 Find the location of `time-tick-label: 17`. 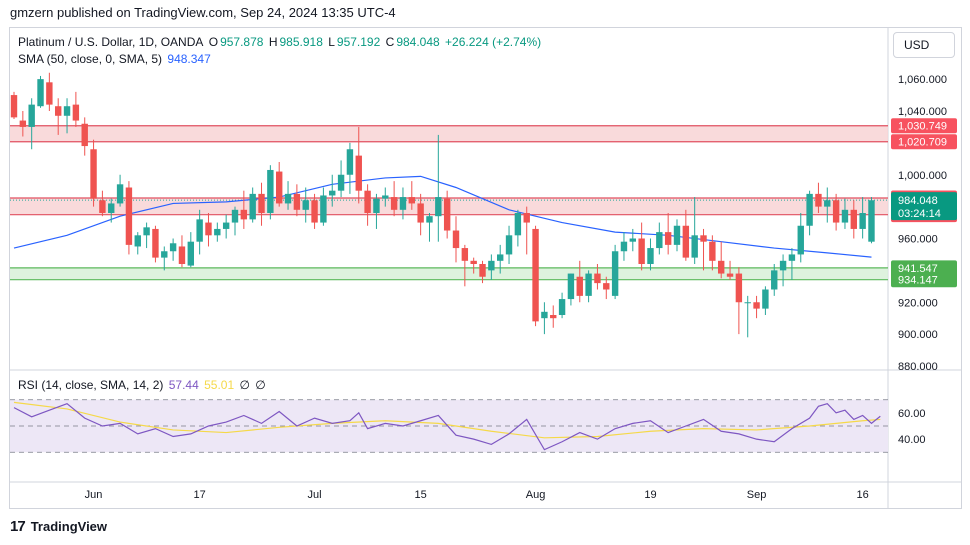

time-tick-label: 17 is located at coordinates (200, 495).